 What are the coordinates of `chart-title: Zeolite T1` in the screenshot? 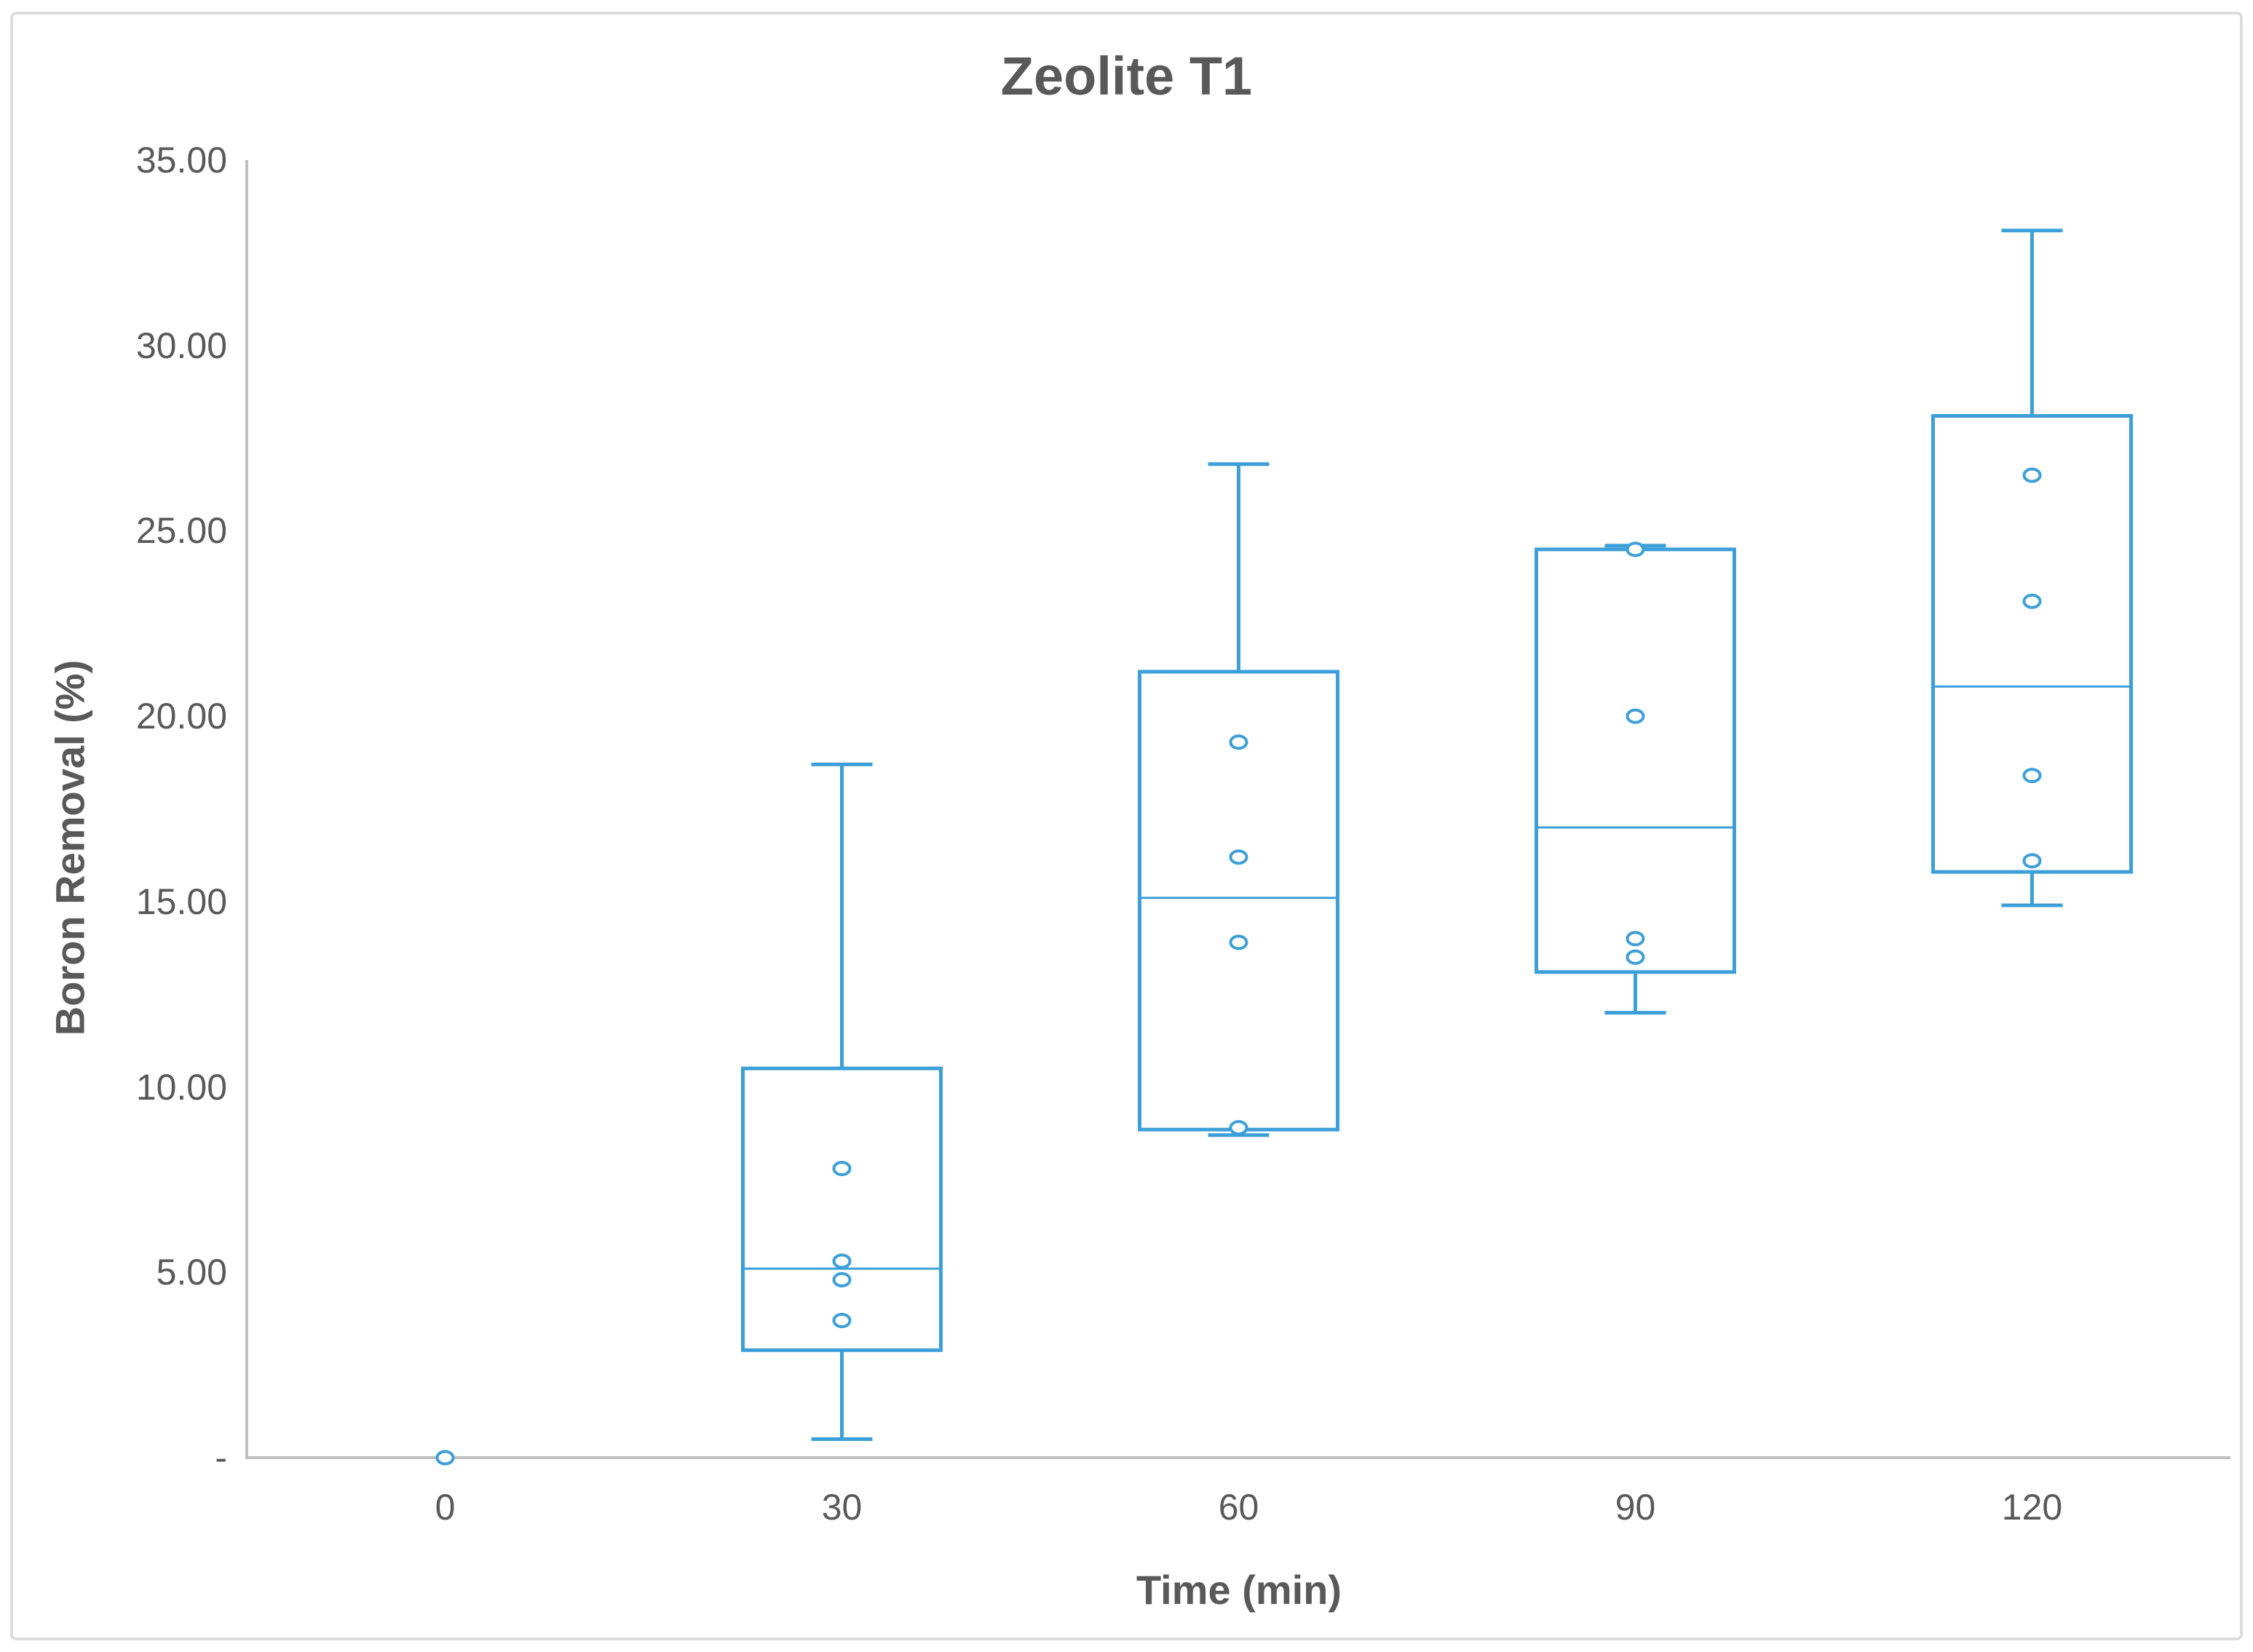 It's located at (1126, 76).